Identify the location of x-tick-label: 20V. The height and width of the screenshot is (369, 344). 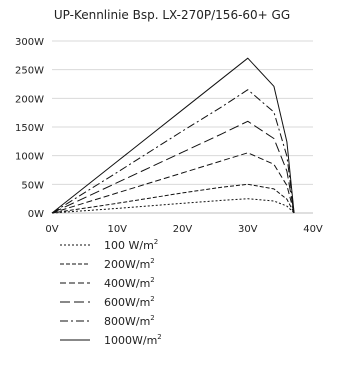
(183, 229).